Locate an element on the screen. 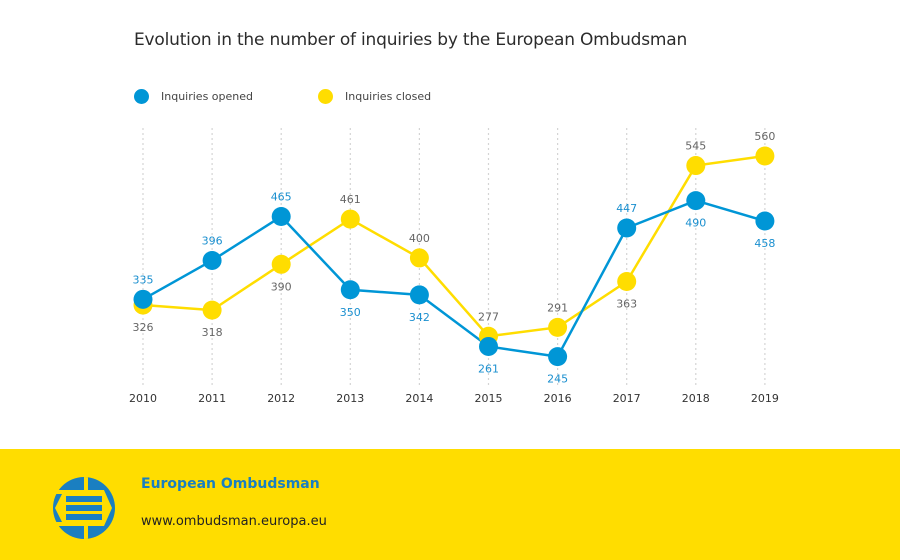  x-tick-label: 2012 is located at coordinates (281, 398).